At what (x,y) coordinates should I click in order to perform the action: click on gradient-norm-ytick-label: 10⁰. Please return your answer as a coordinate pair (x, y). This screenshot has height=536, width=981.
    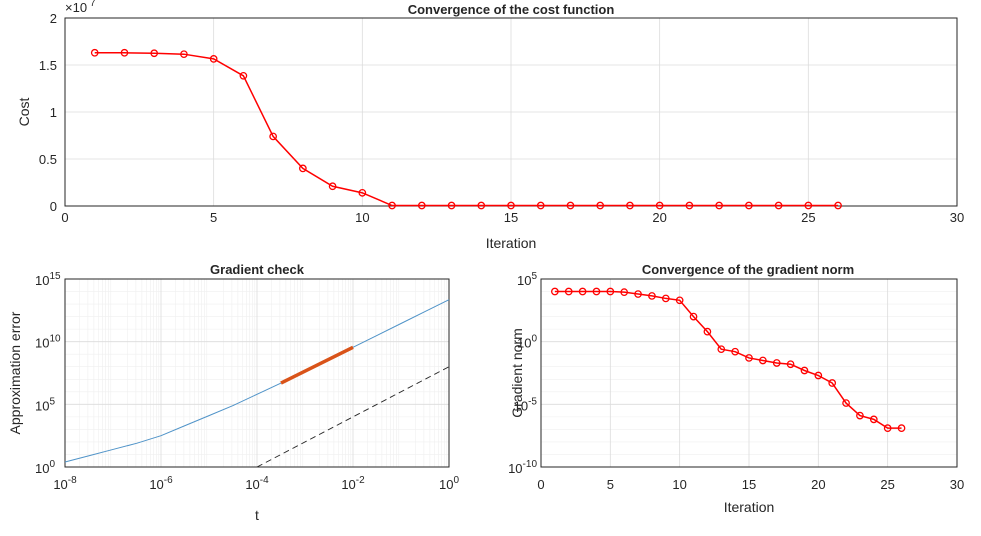
    Looking at the image, I should click on (527, 342).